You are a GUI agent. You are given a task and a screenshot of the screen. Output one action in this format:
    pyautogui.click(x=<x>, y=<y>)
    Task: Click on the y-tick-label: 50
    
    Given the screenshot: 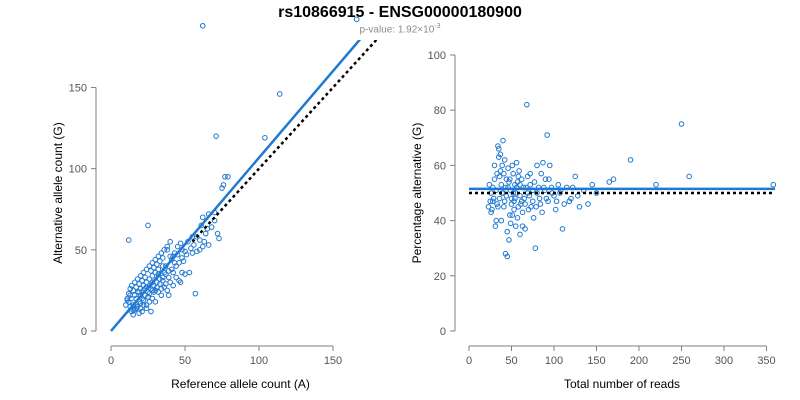 What is the action you would take?
    pyautogui.click(x=81, y=251)
    